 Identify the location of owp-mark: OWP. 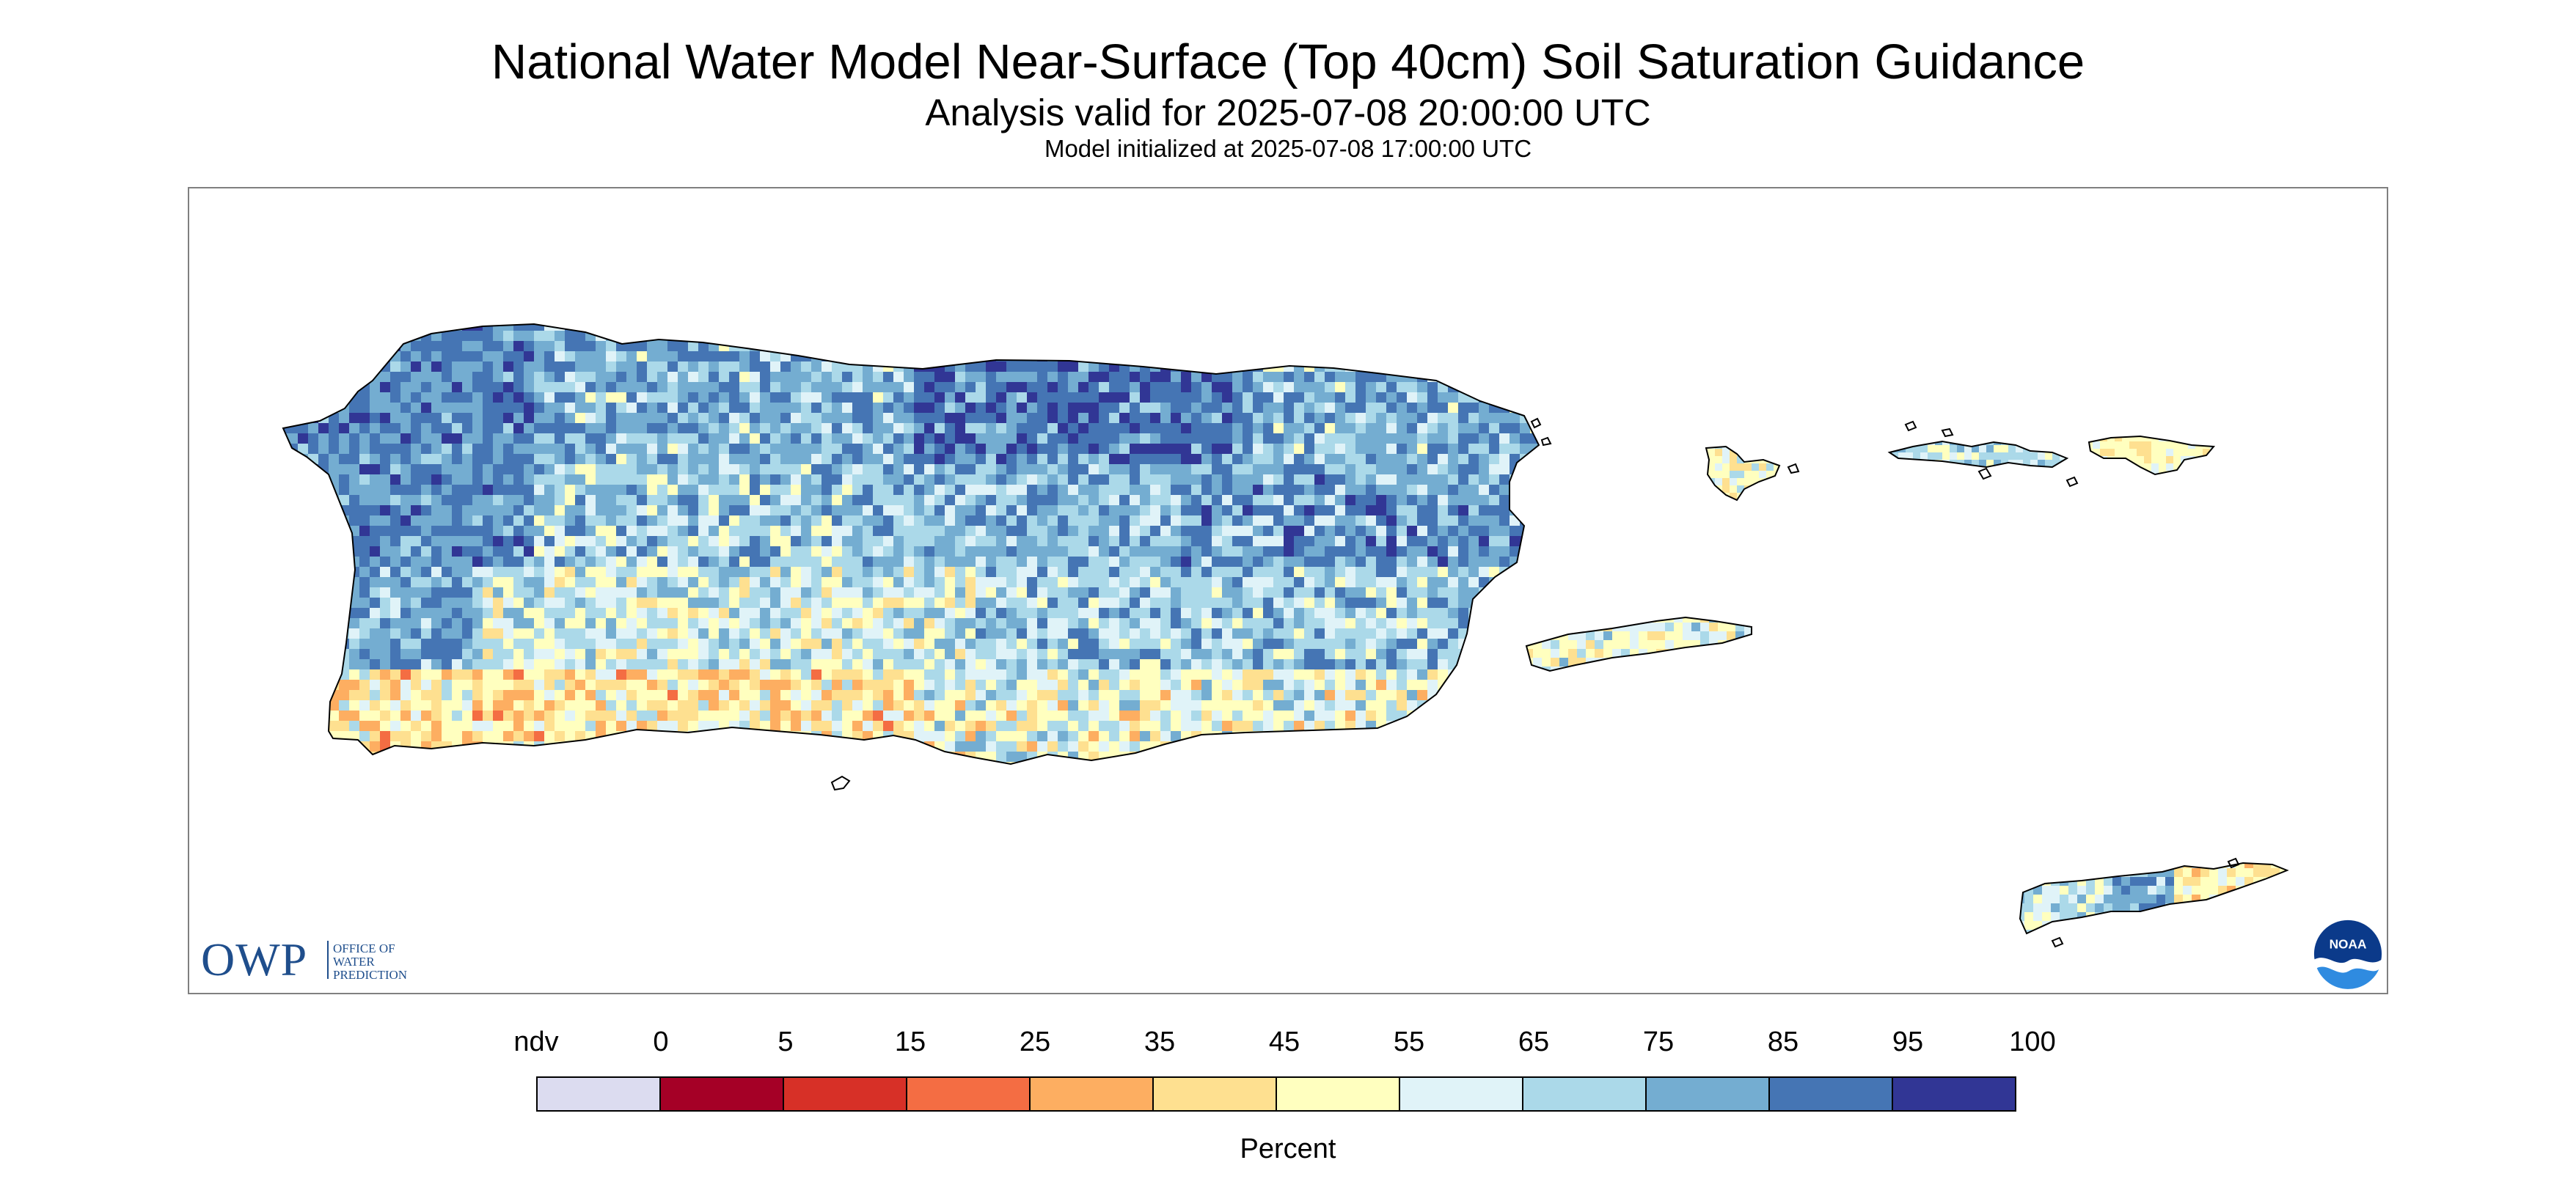
(255, 959).